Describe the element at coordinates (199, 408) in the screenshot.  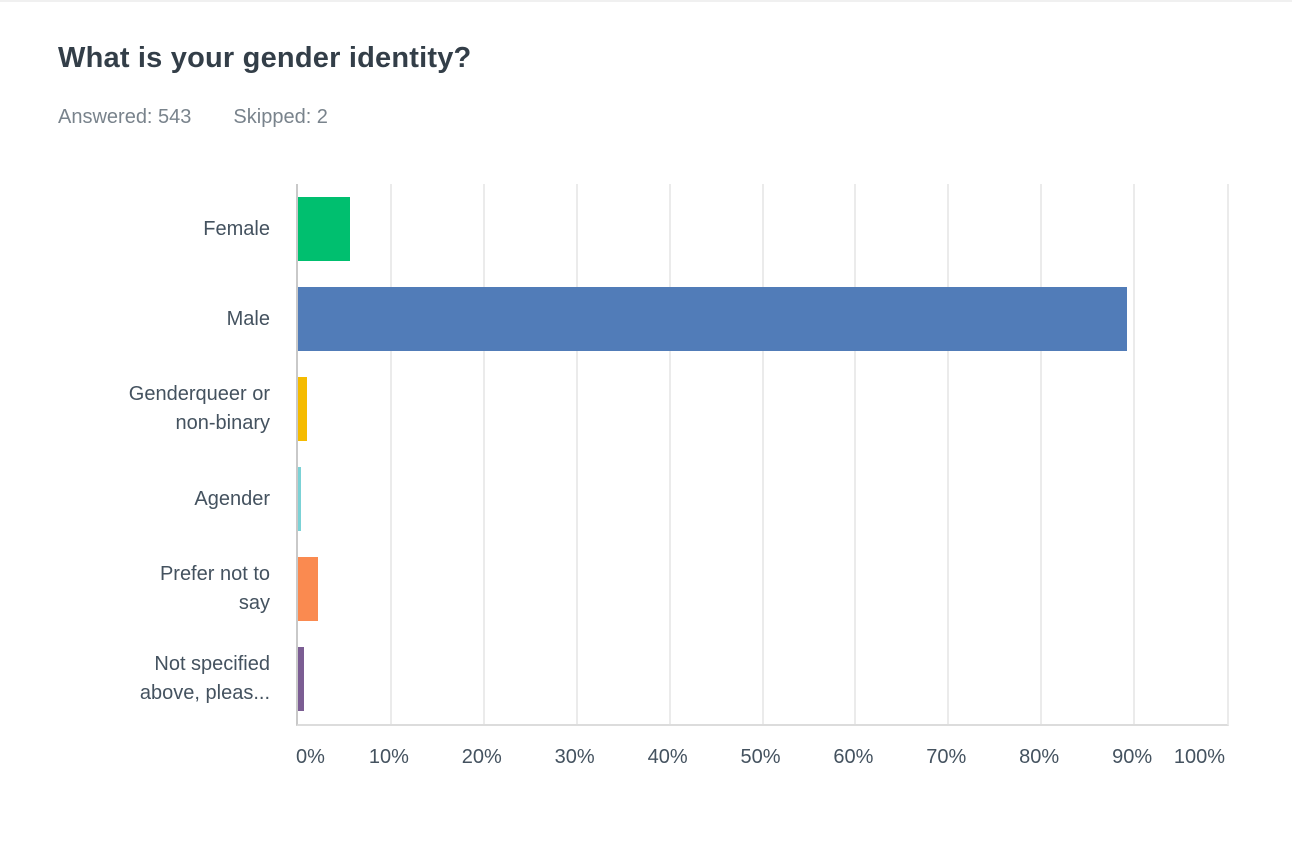
I see `category-label: Genderqueer or non-binary` at that location.